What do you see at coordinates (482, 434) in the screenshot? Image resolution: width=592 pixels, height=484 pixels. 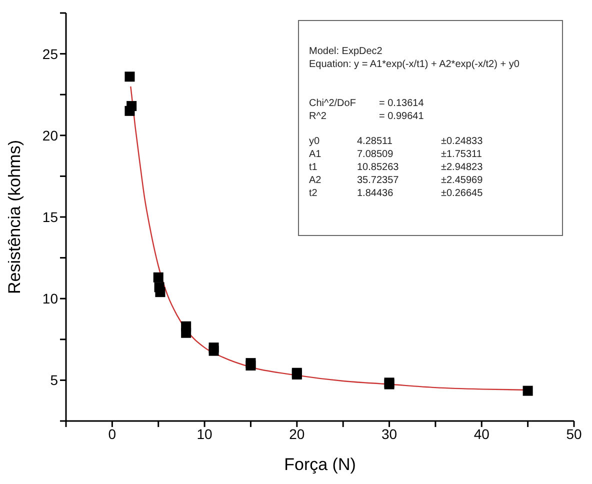 I see `x-tick-label: 40` at bounding box center [482, 434].